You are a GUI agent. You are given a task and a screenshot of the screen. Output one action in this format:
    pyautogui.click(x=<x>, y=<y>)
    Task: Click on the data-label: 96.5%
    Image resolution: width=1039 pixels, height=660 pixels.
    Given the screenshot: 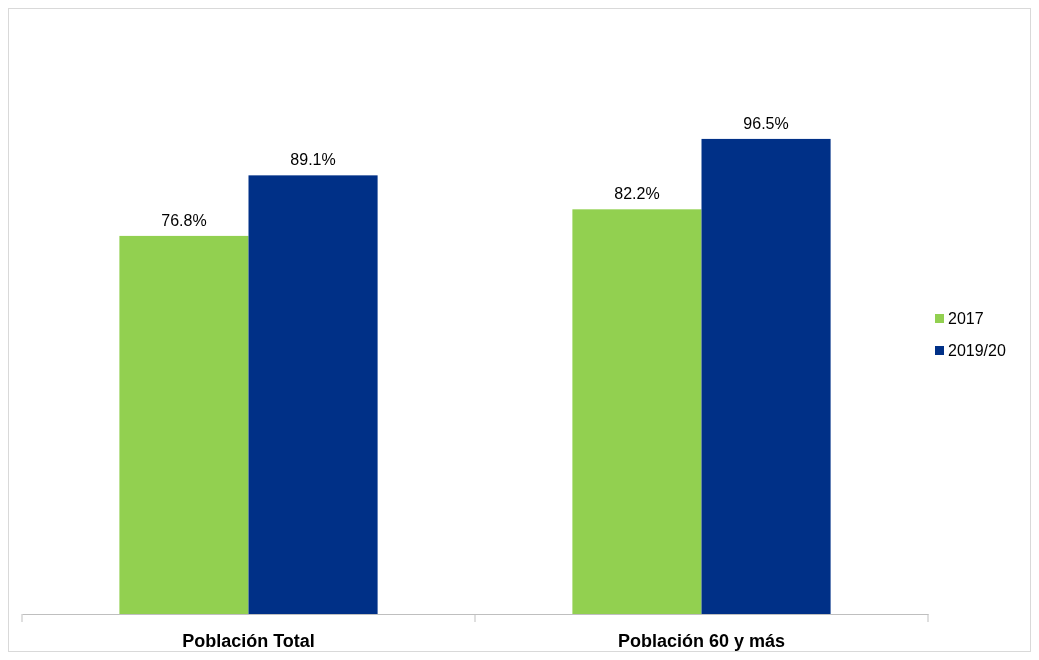 What is the action you would take?
    pyautogui.click(x=766, y=123)
    